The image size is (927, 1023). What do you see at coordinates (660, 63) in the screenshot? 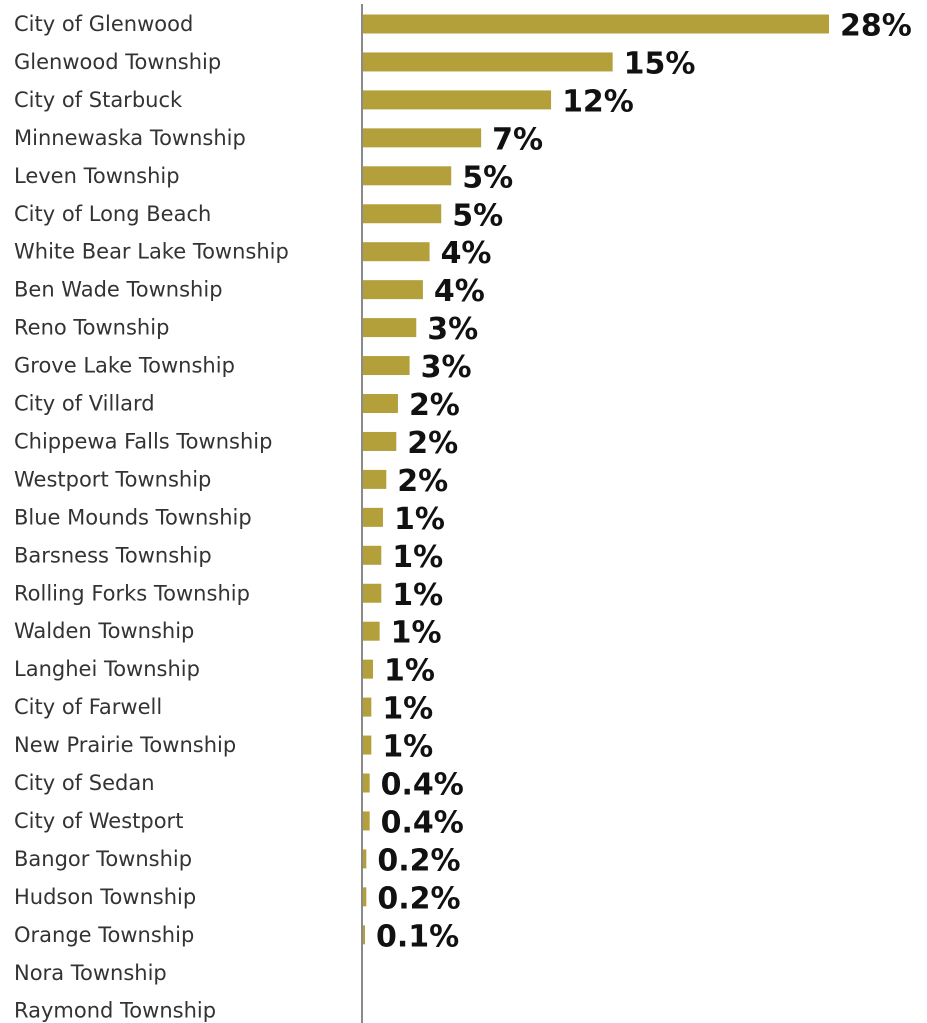
I see `data-label: 15%` at bounding box center [660, 63].